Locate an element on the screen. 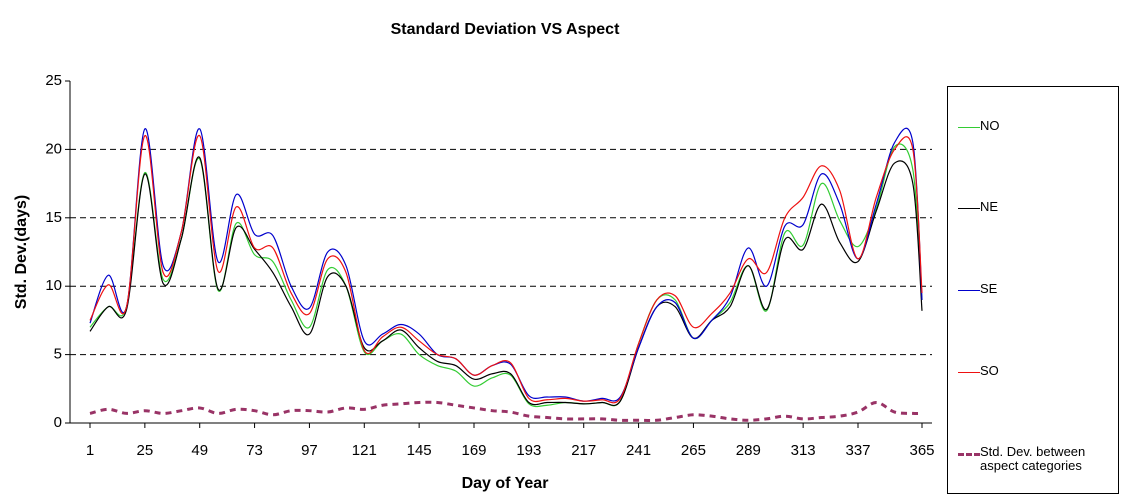 This screenshot has height=499, width=1123. x-tick-label: 25 is located at coordinates (145, 450).